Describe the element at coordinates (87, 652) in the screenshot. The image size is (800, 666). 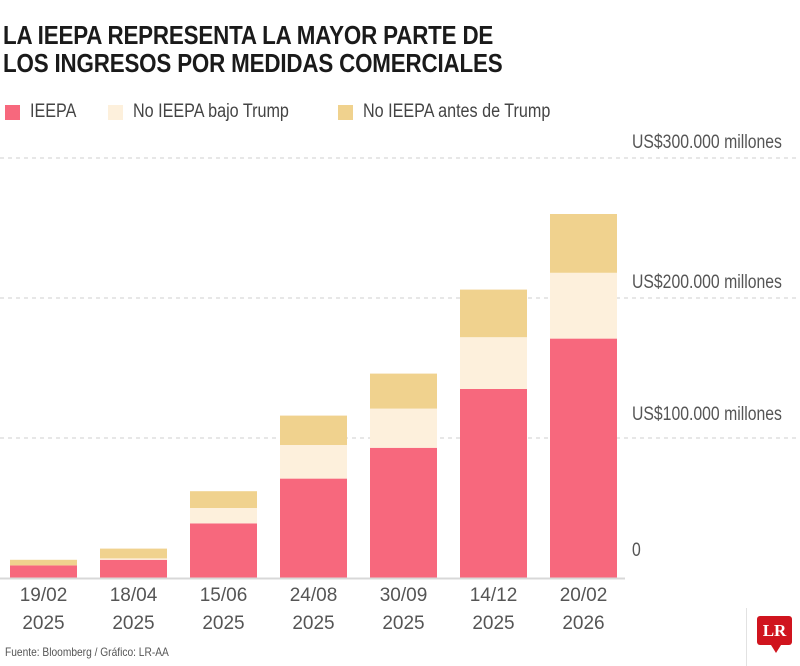
I see `source-footer: Fuente: Bloomberg / Gráfico: LR-AA` at that location.